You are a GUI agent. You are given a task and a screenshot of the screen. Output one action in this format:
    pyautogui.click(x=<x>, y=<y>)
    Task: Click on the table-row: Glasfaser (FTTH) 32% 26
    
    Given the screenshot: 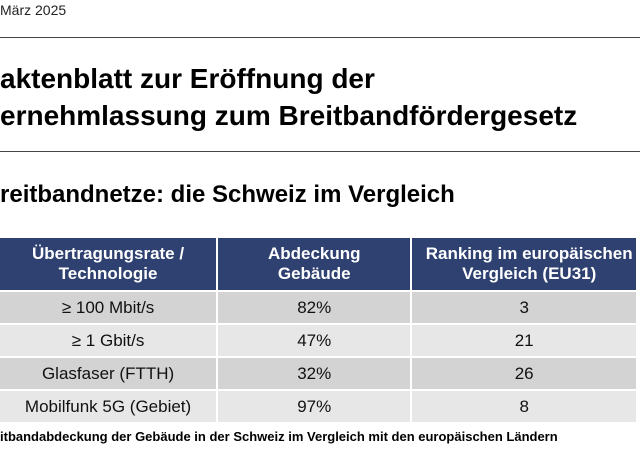 What is the action you would take?
    pyautogui.click(x=319, y=373)
    